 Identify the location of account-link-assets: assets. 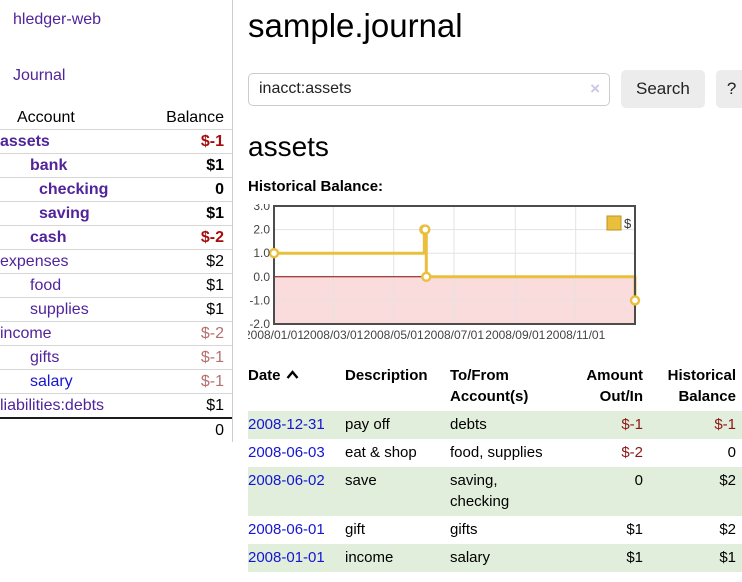
(25, 141).